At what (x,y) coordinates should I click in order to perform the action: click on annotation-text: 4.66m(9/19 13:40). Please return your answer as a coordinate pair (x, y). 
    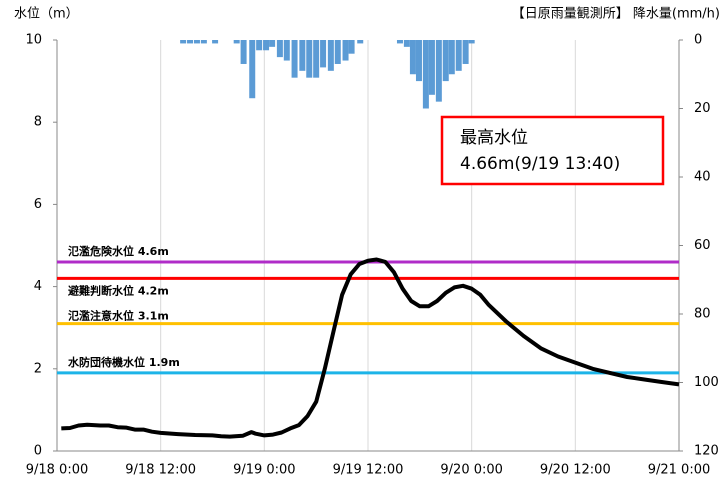
    Looking at the image, I should click on (540, 164).